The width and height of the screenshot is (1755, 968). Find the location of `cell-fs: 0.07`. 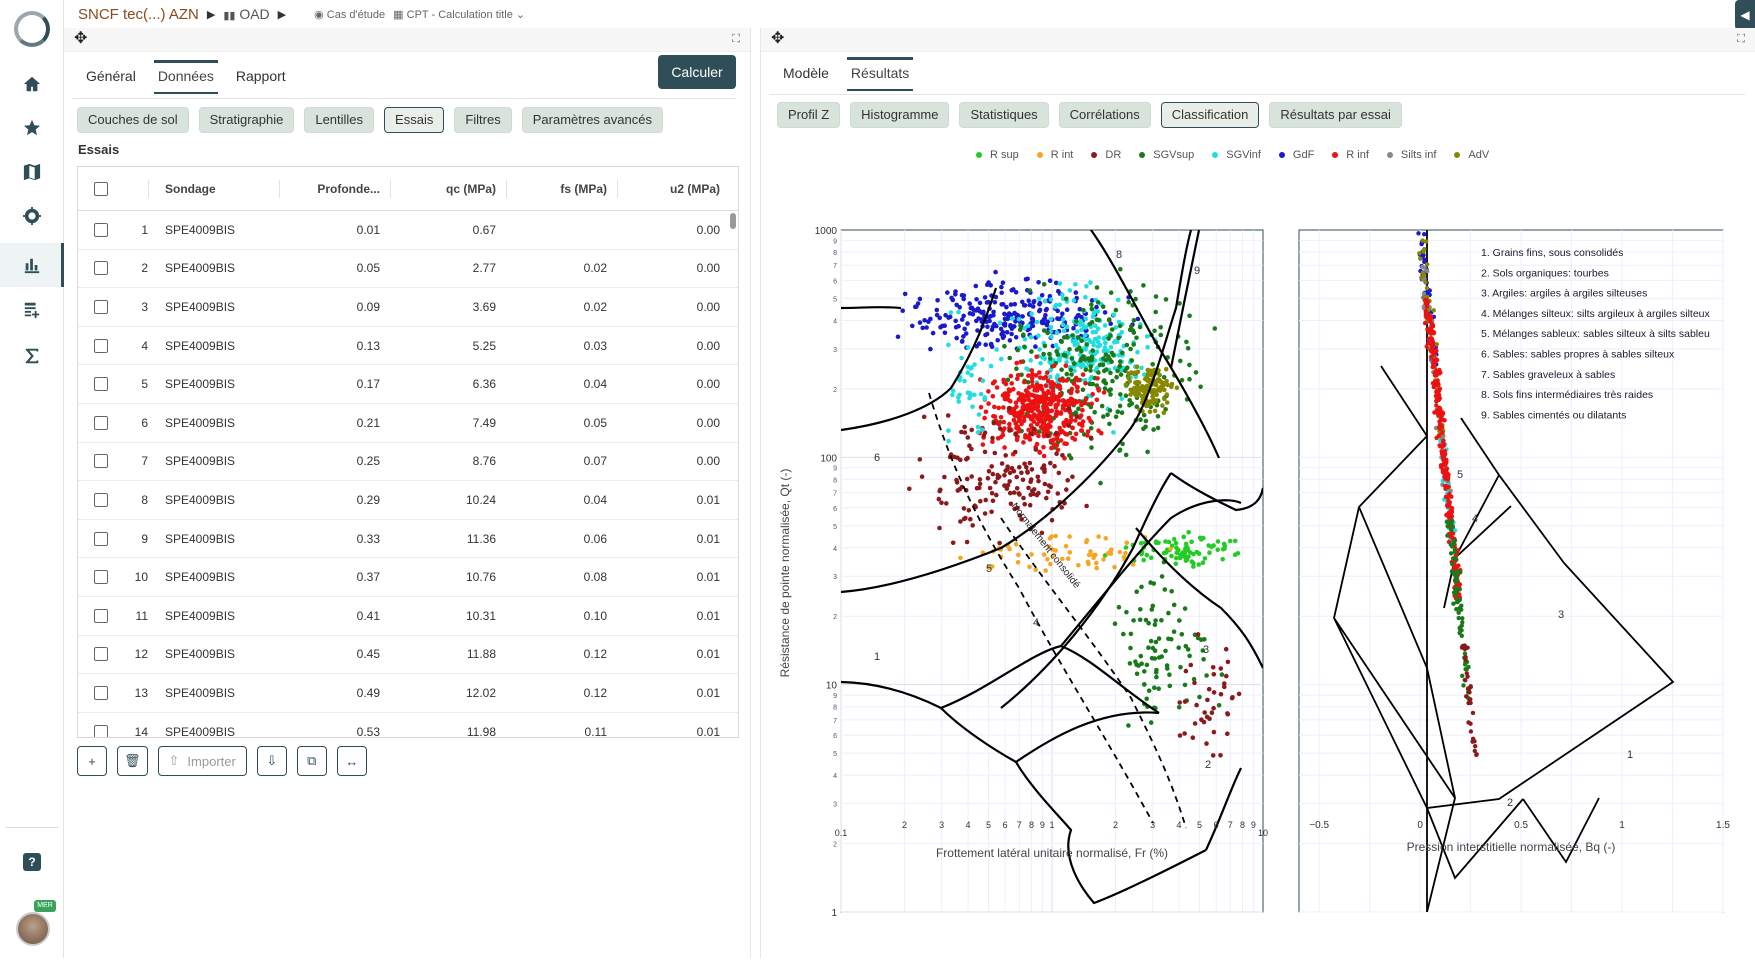

cell-fs: 0.07 is located at coordinates (595, 461).